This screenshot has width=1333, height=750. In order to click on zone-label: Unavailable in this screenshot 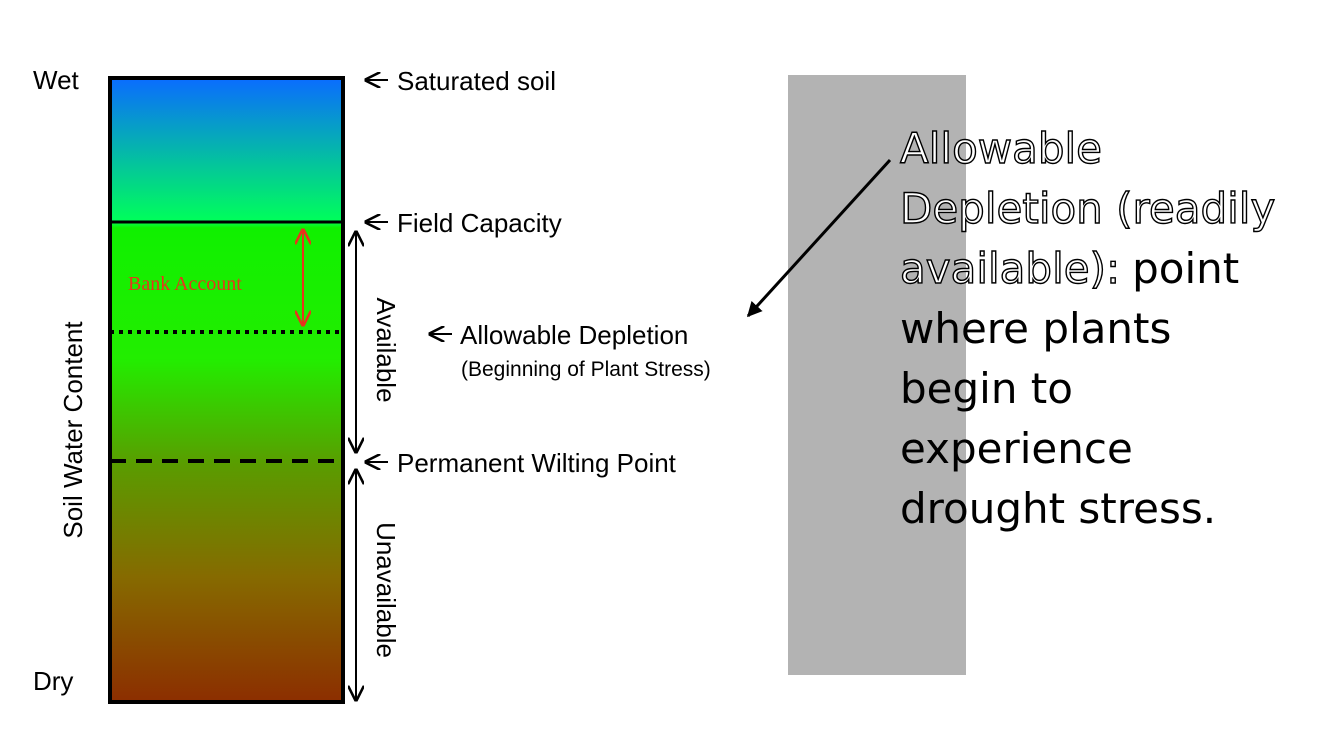, I will do `click(386, 590)`.